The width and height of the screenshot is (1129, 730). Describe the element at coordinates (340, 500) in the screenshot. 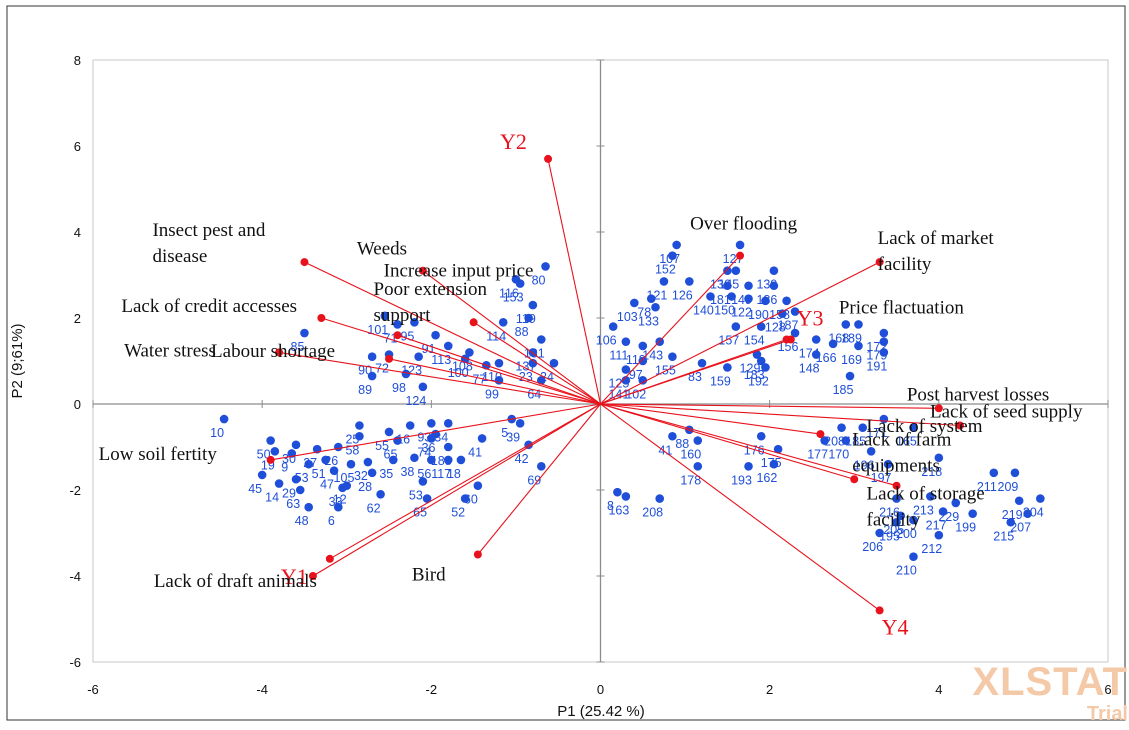

I see `observation-label: 12` at that location.